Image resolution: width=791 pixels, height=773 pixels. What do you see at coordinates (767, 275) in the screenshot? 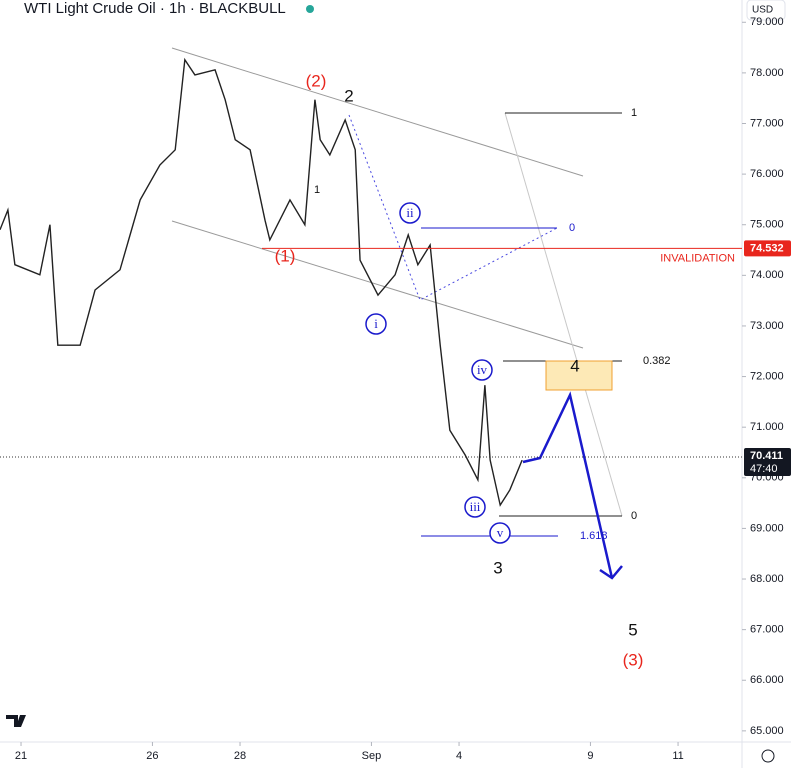
I see `y-tick-label: 74.000` at bounding box center [767, 275].